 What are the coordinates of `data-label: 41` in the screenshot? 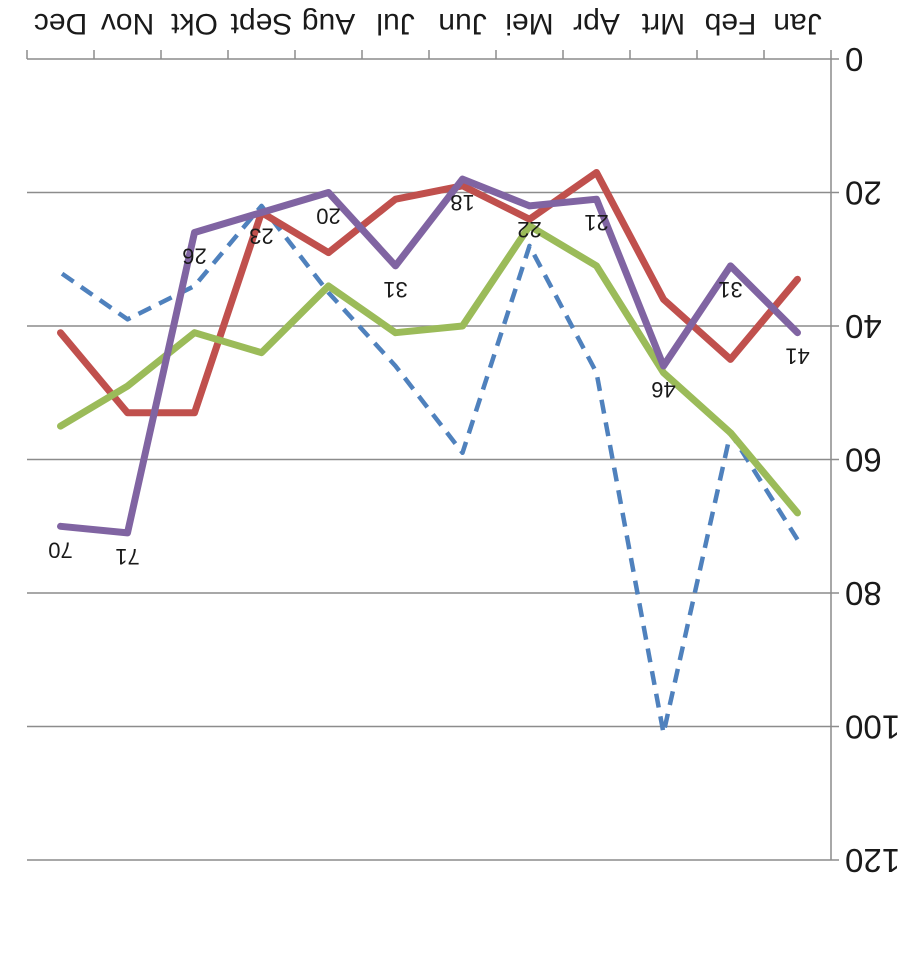 It's located at (797, 356).